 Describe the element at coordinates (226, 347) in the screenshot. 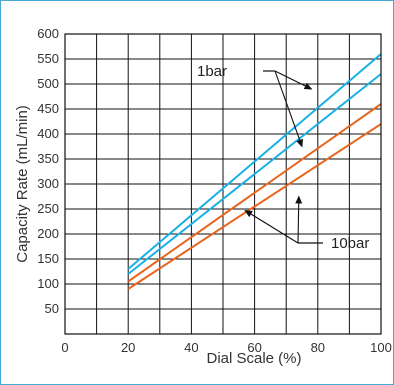

I see `x-tick-labels: 0 20 40 60 80 100` at that location.